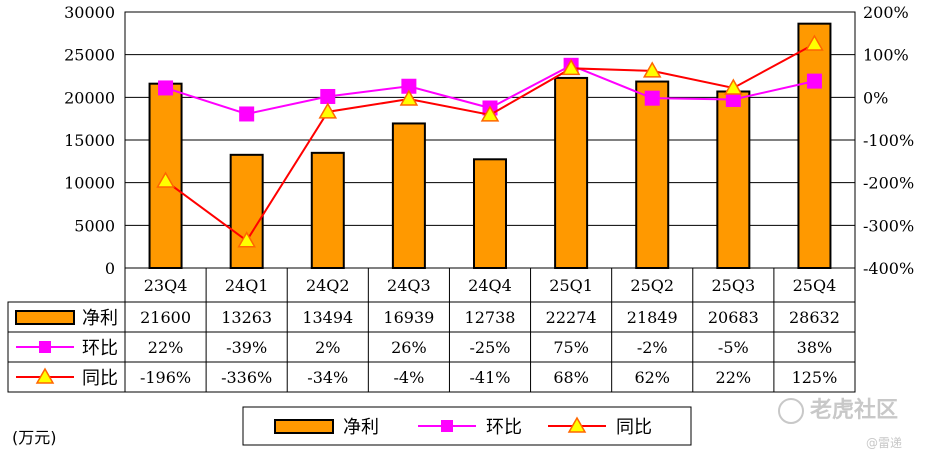 The width and height of the screenshot is (930, 462). I want to click on category-label: 24Q3, so click(409, 285).